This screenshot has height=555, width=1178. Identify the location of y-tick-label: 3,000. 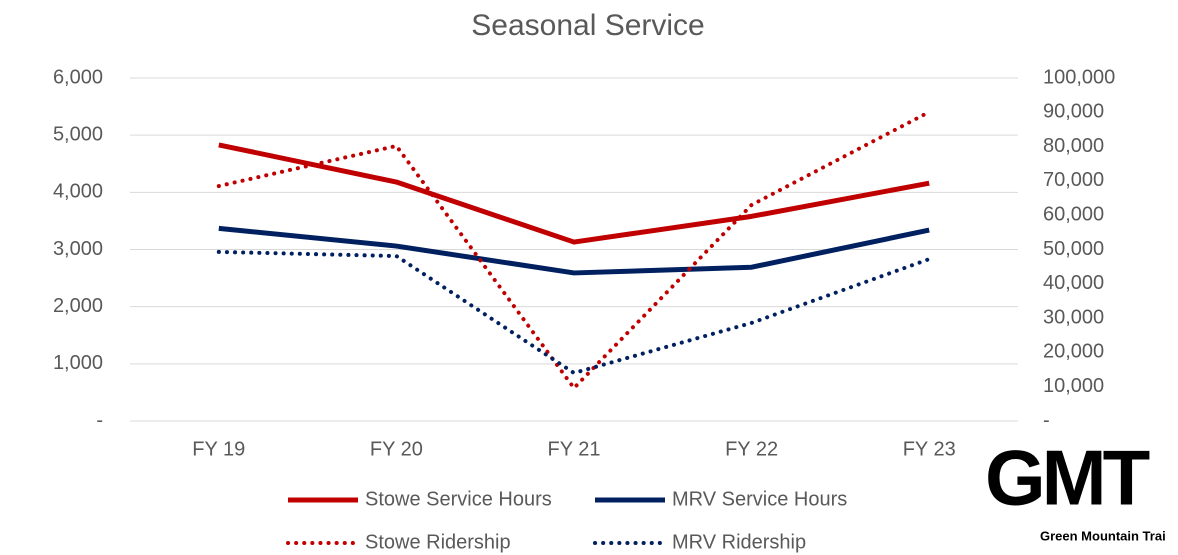
(78, 249).